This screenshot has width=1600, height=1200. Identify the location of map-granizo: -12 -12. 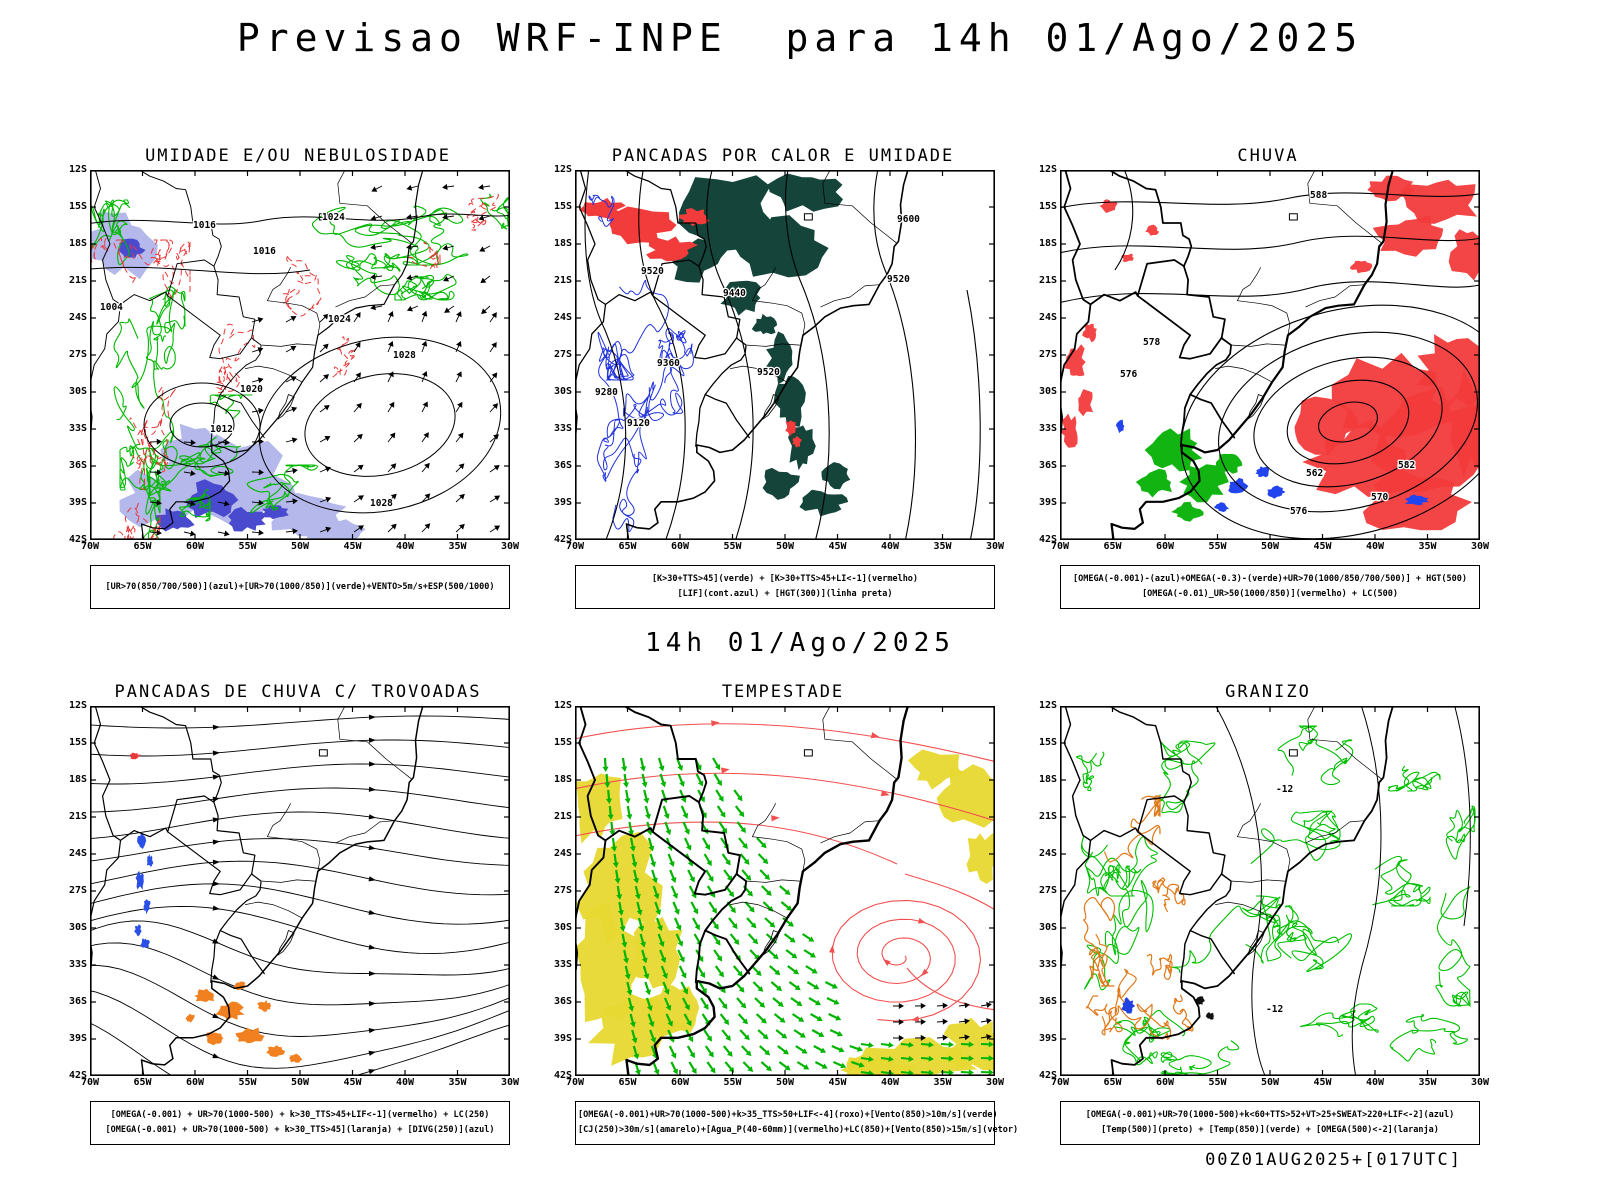
(1270, 891).